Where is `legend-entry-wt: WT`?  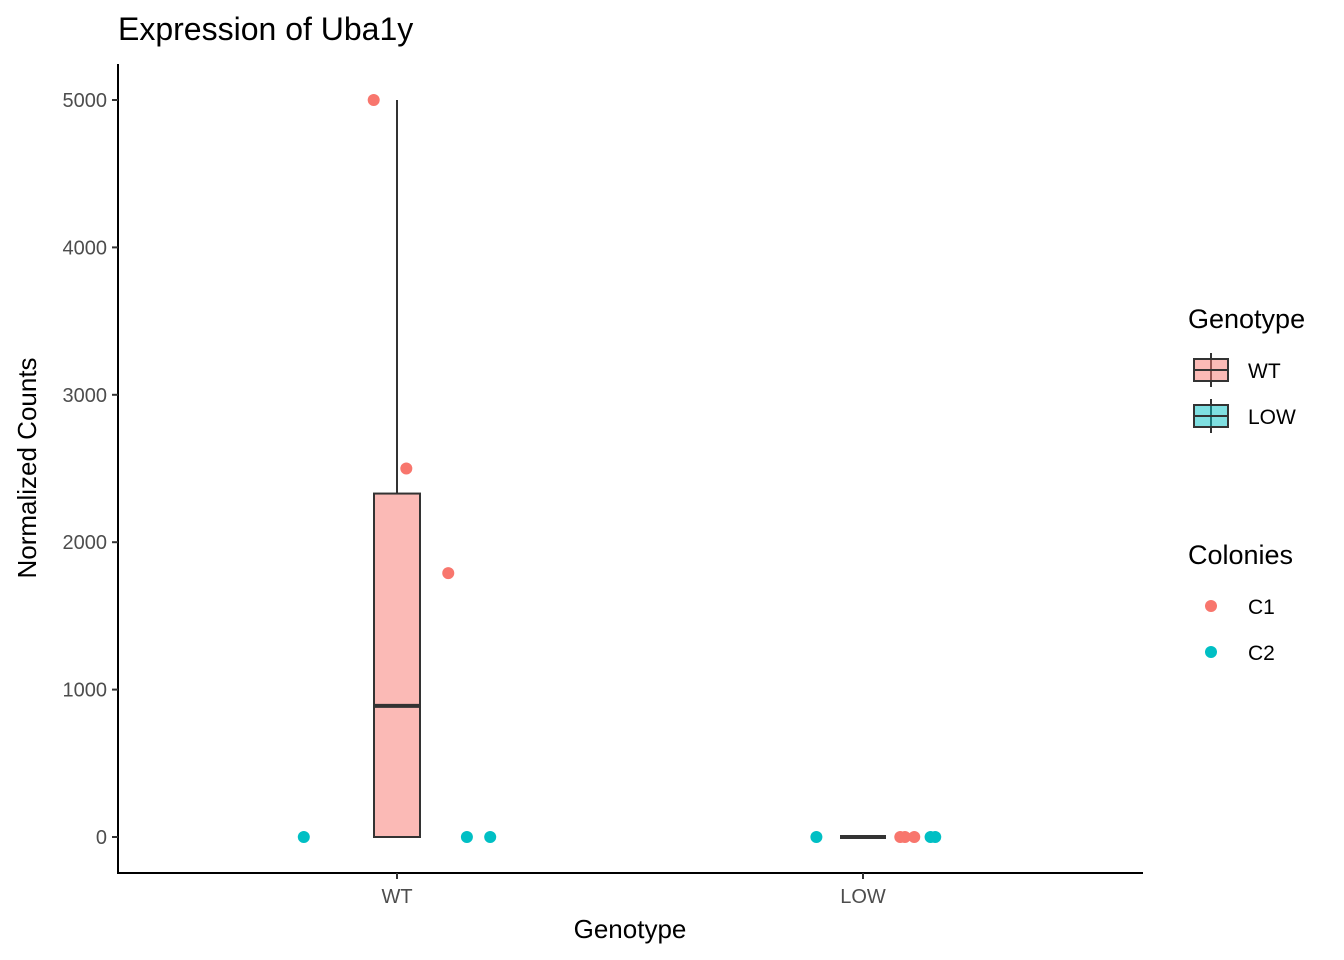 legend-entry-wt: WT is located at coordinates (1237, 370).